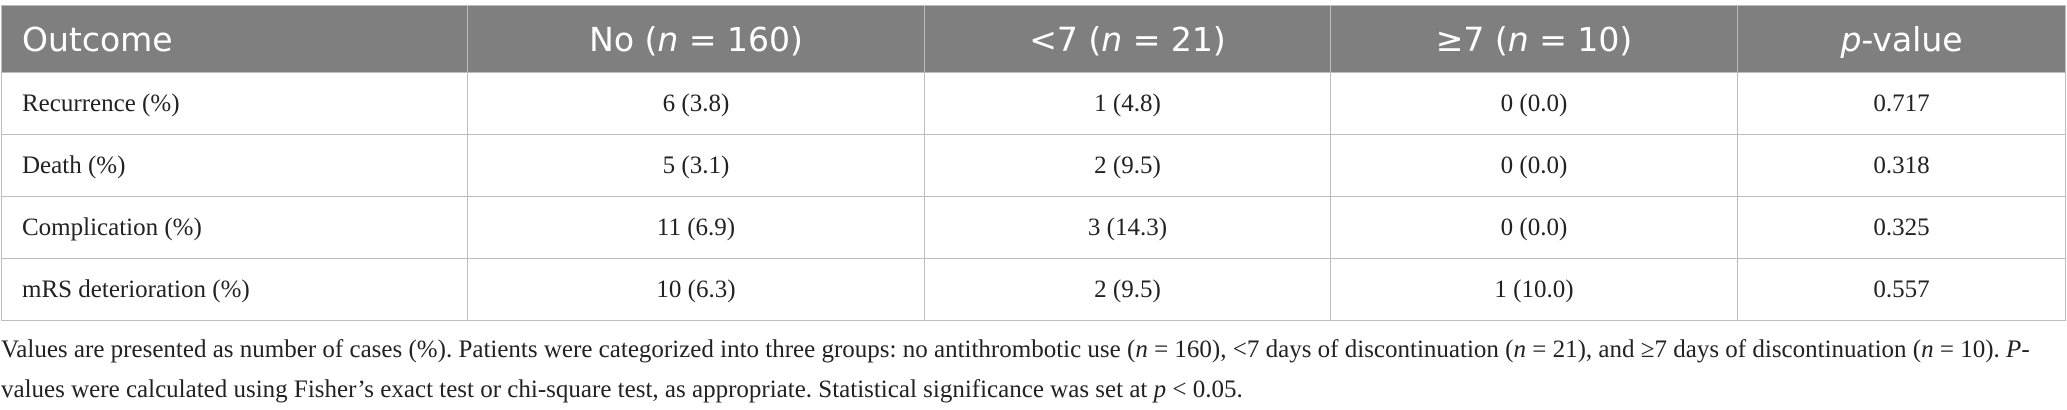  I want to click on cell: 6 (3.8), so click(696, 103).